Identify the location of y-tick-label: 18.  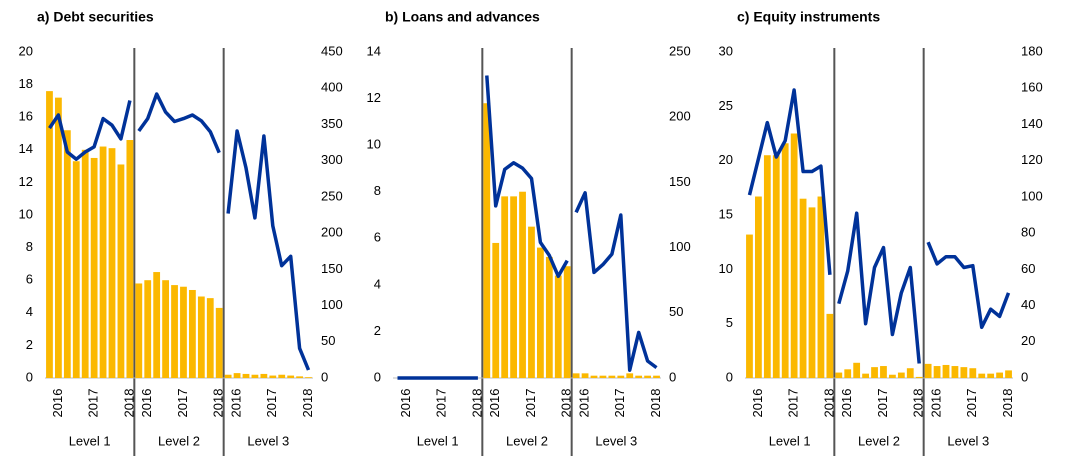
(26, 83).